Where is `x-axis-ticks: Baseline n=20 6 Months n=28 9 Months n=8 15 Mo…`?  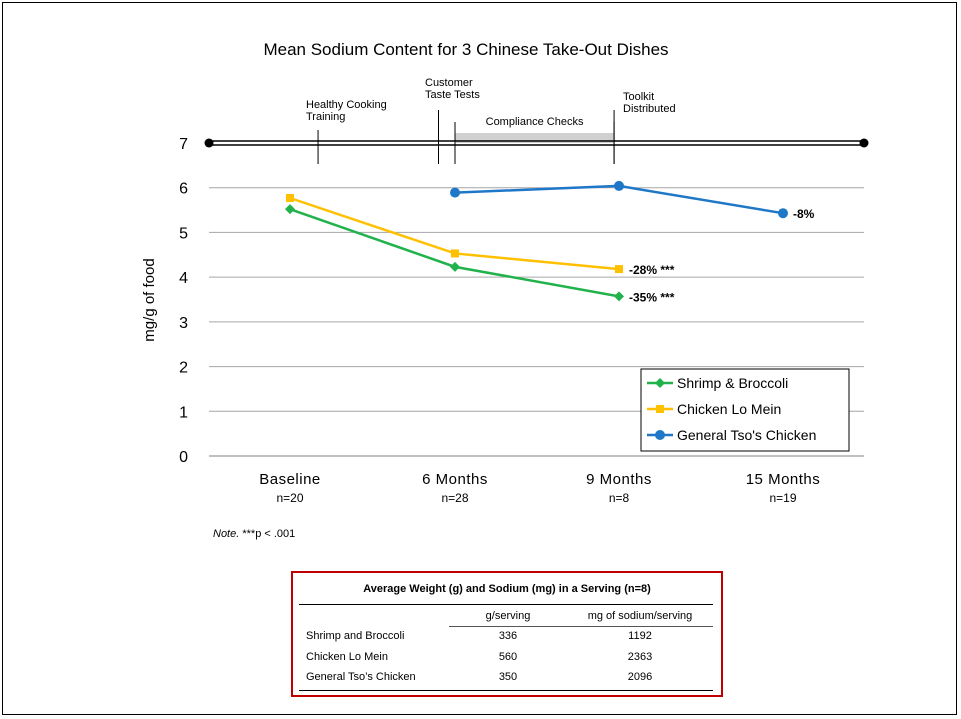
x-axis-ticks: Baseline n=20 6 Months n=28 9 Months n=8 15 Mo… is located at coordinates (539, 488).